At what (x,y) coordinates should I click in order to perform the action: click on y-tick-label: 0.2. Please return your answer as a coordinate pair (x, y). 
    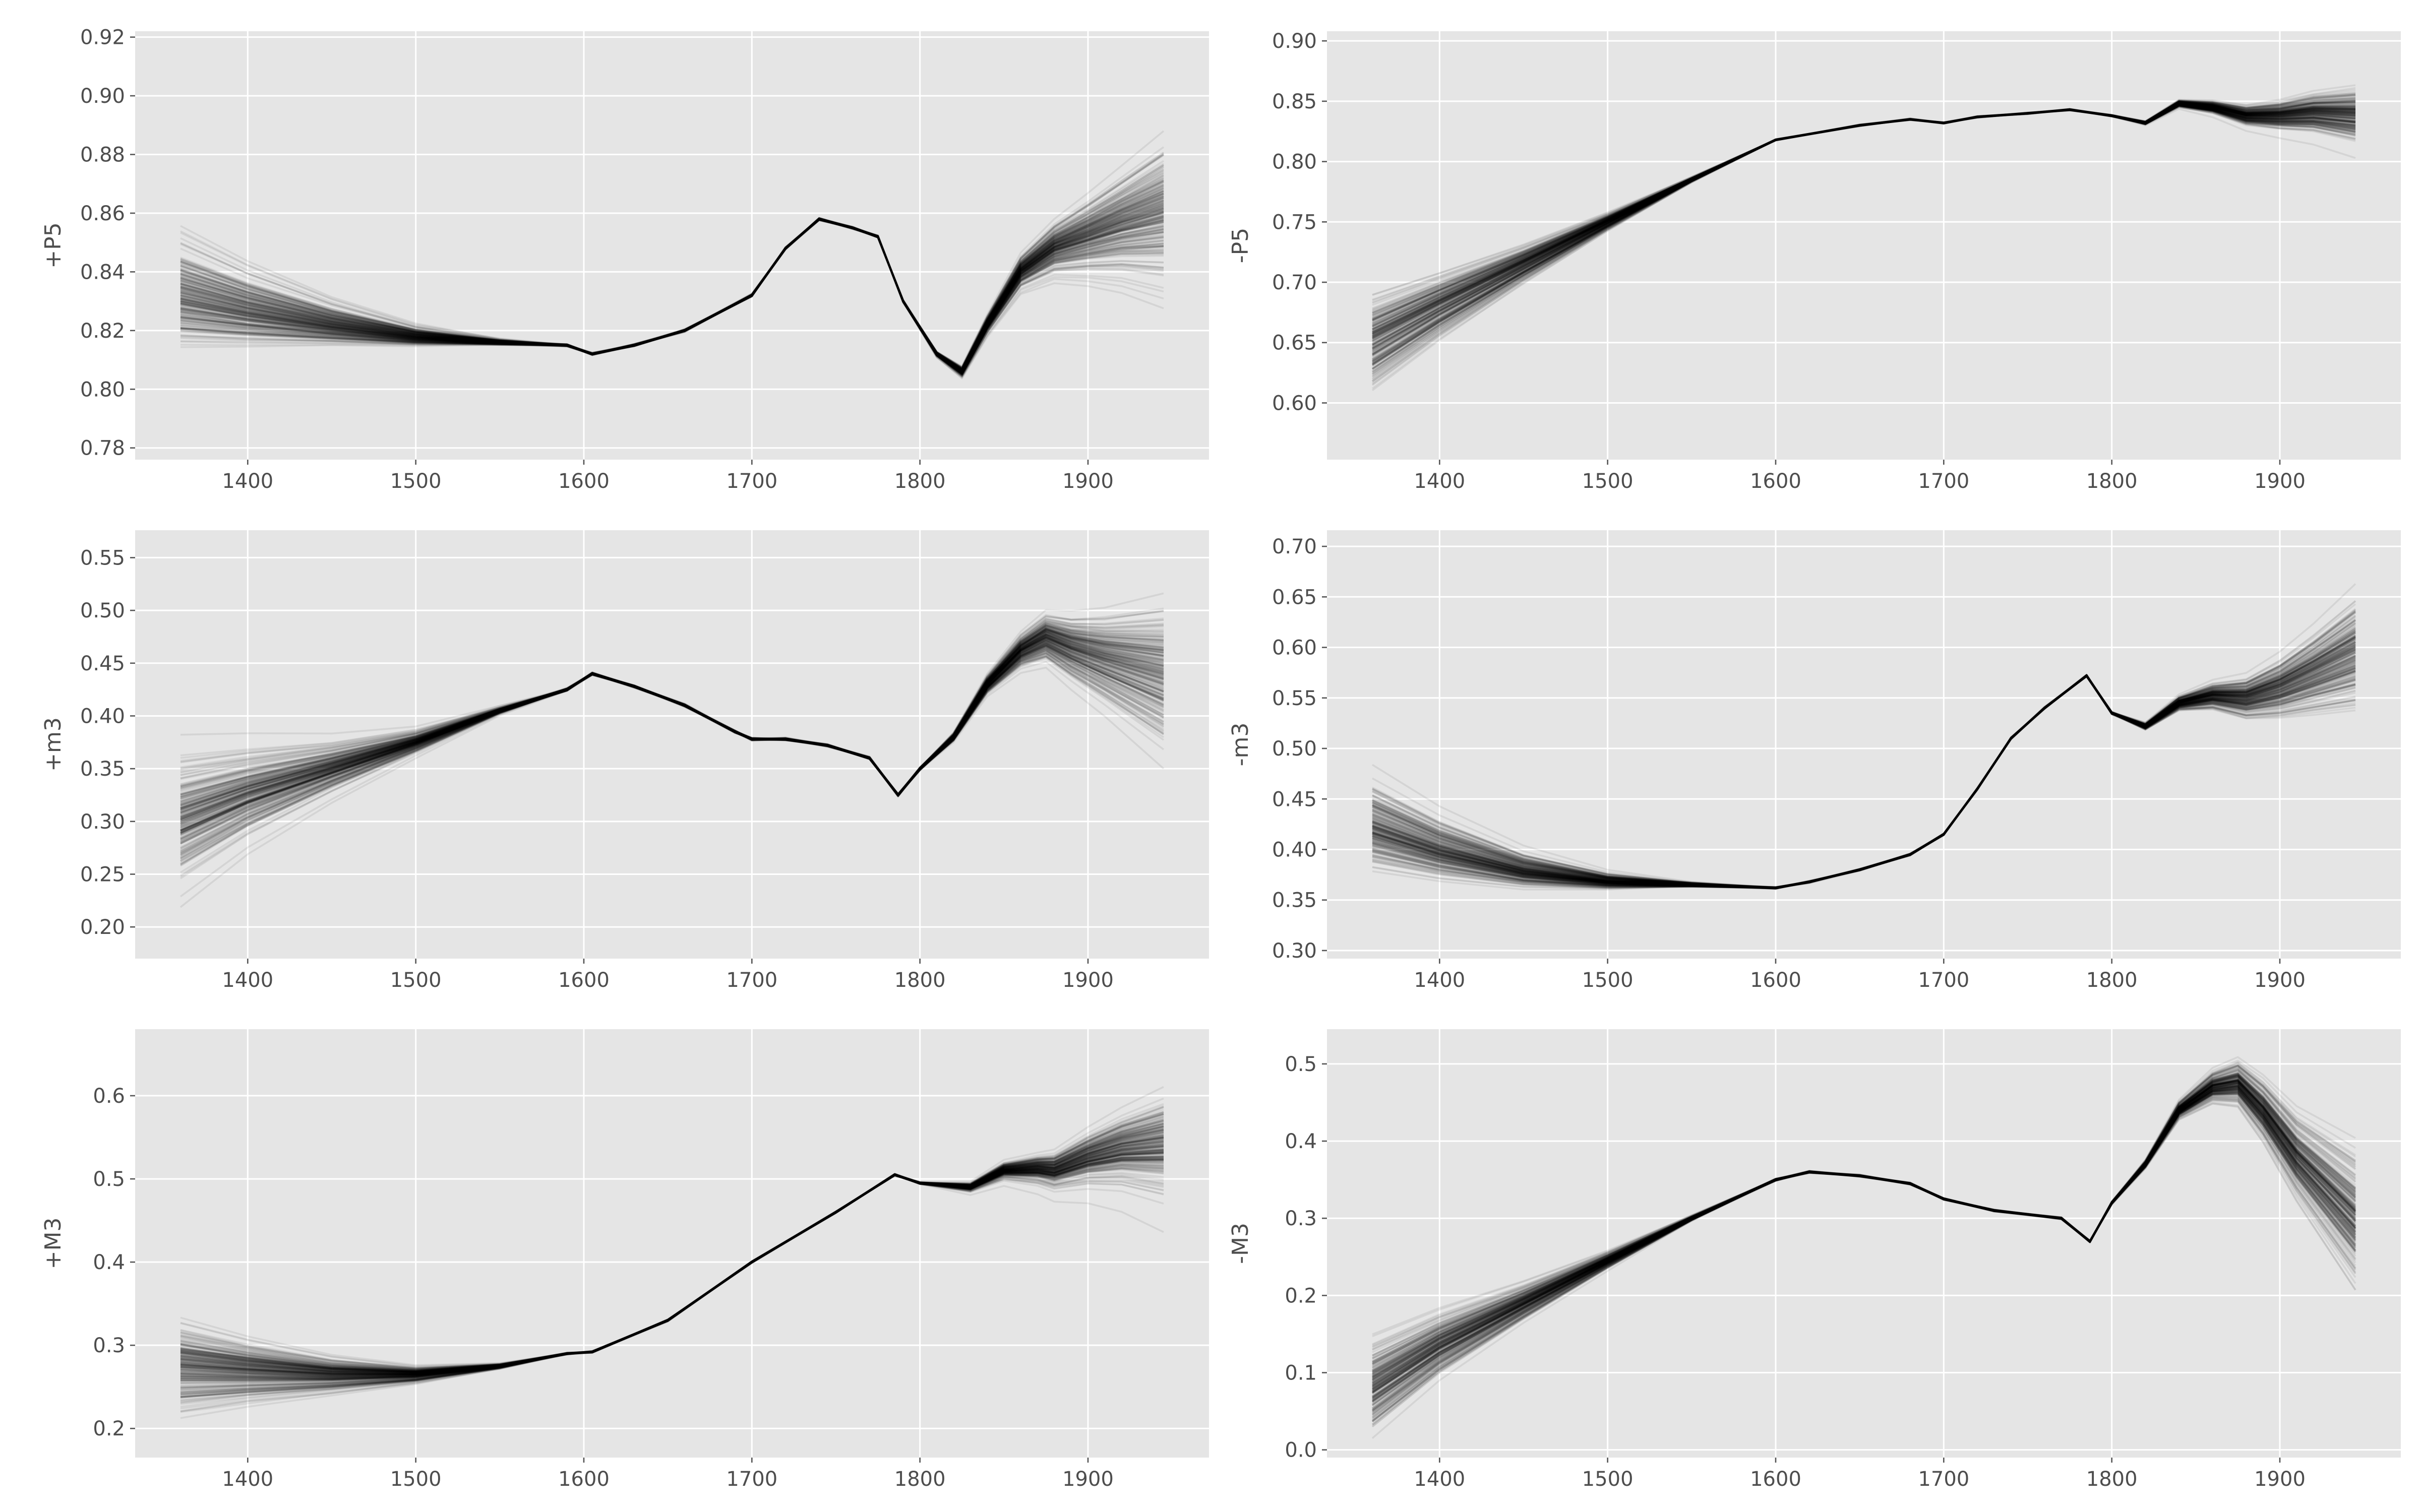
    Looking at the image, I should click on (1301, 1295).